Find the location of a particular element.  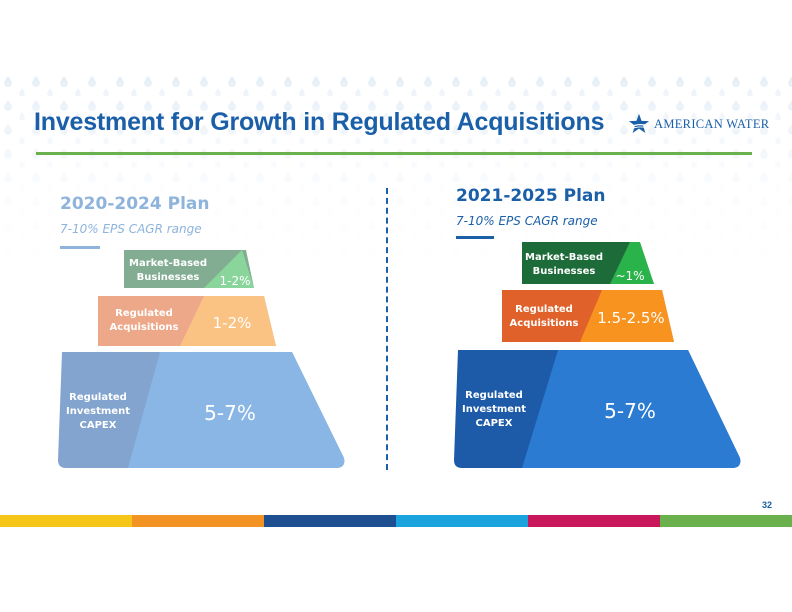

footer-stripe-cyan is located at coordinates (462, 521).